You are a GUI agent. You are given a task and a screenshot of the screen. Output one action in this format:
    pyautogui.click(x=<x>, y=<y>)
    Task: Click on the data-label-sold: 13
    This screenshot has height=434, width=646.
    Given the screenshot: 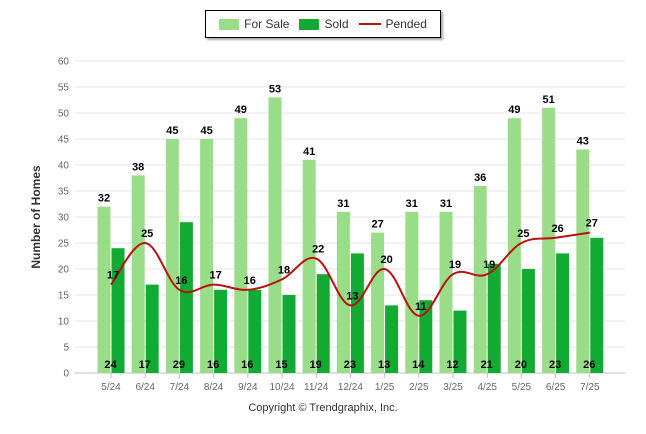 What is the action you would take?
    pyautogui.click(x=384, y=365)
    